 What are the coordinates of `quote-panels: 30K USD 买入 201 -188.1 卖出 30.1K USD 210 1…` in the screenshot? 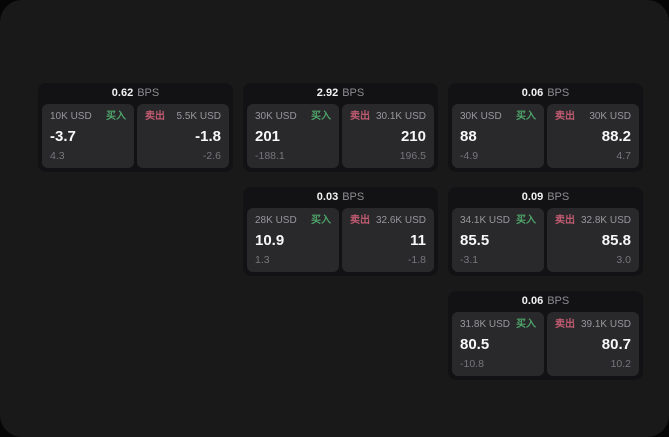 It's located at (340, 138).